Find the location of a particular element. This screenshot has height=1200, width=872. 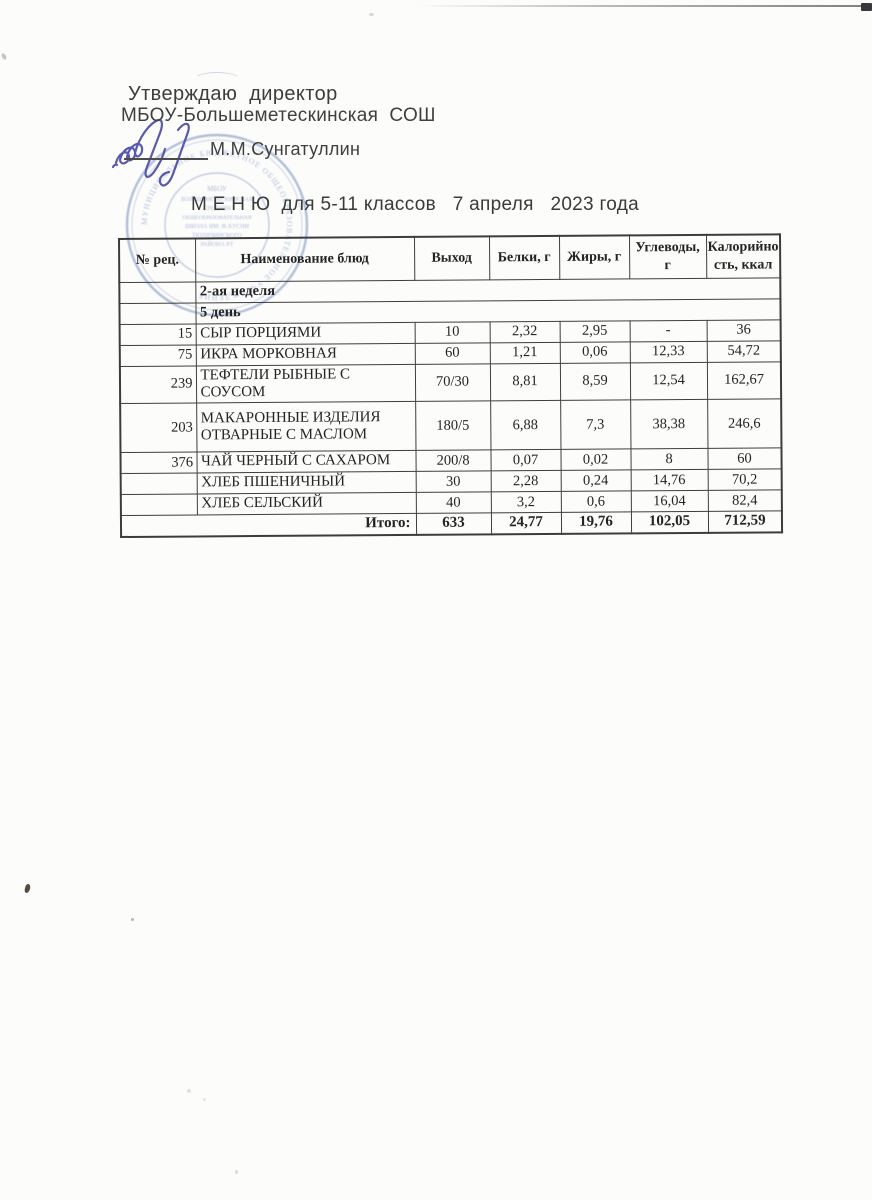

dish-carbs: 12,54 is located at coordinates (668, 380).